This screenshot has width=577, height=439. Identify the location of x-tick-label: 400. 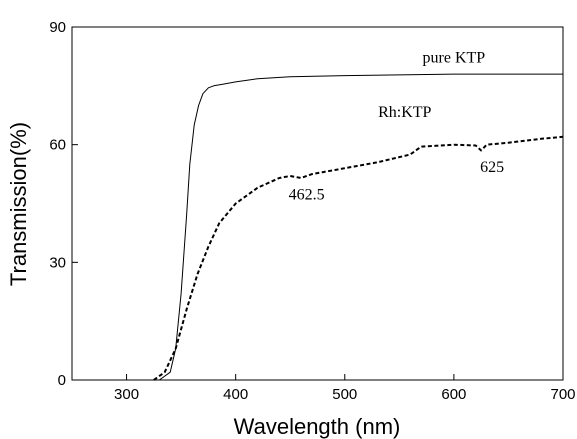
(235, 394).